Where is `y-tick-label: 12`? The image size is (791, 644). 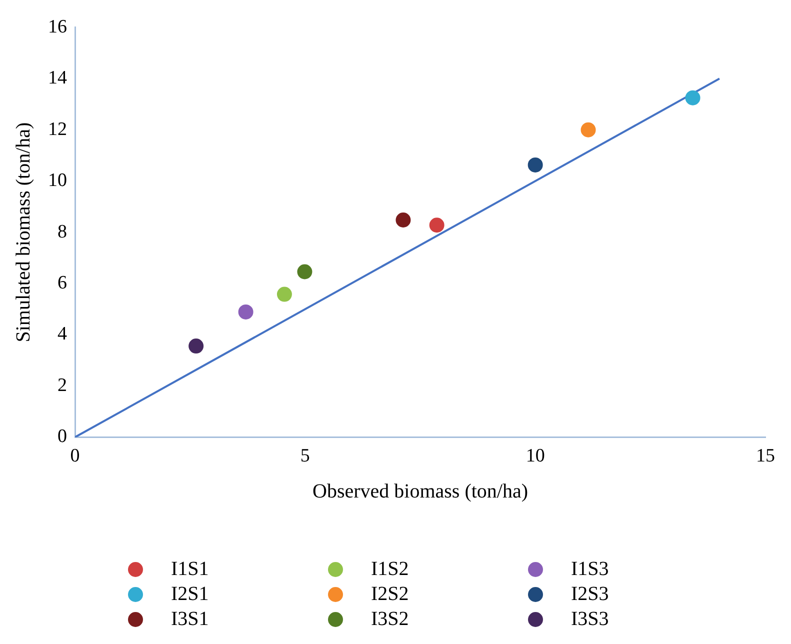 y-tick-label: 12 is located at coordinates (57, 129).